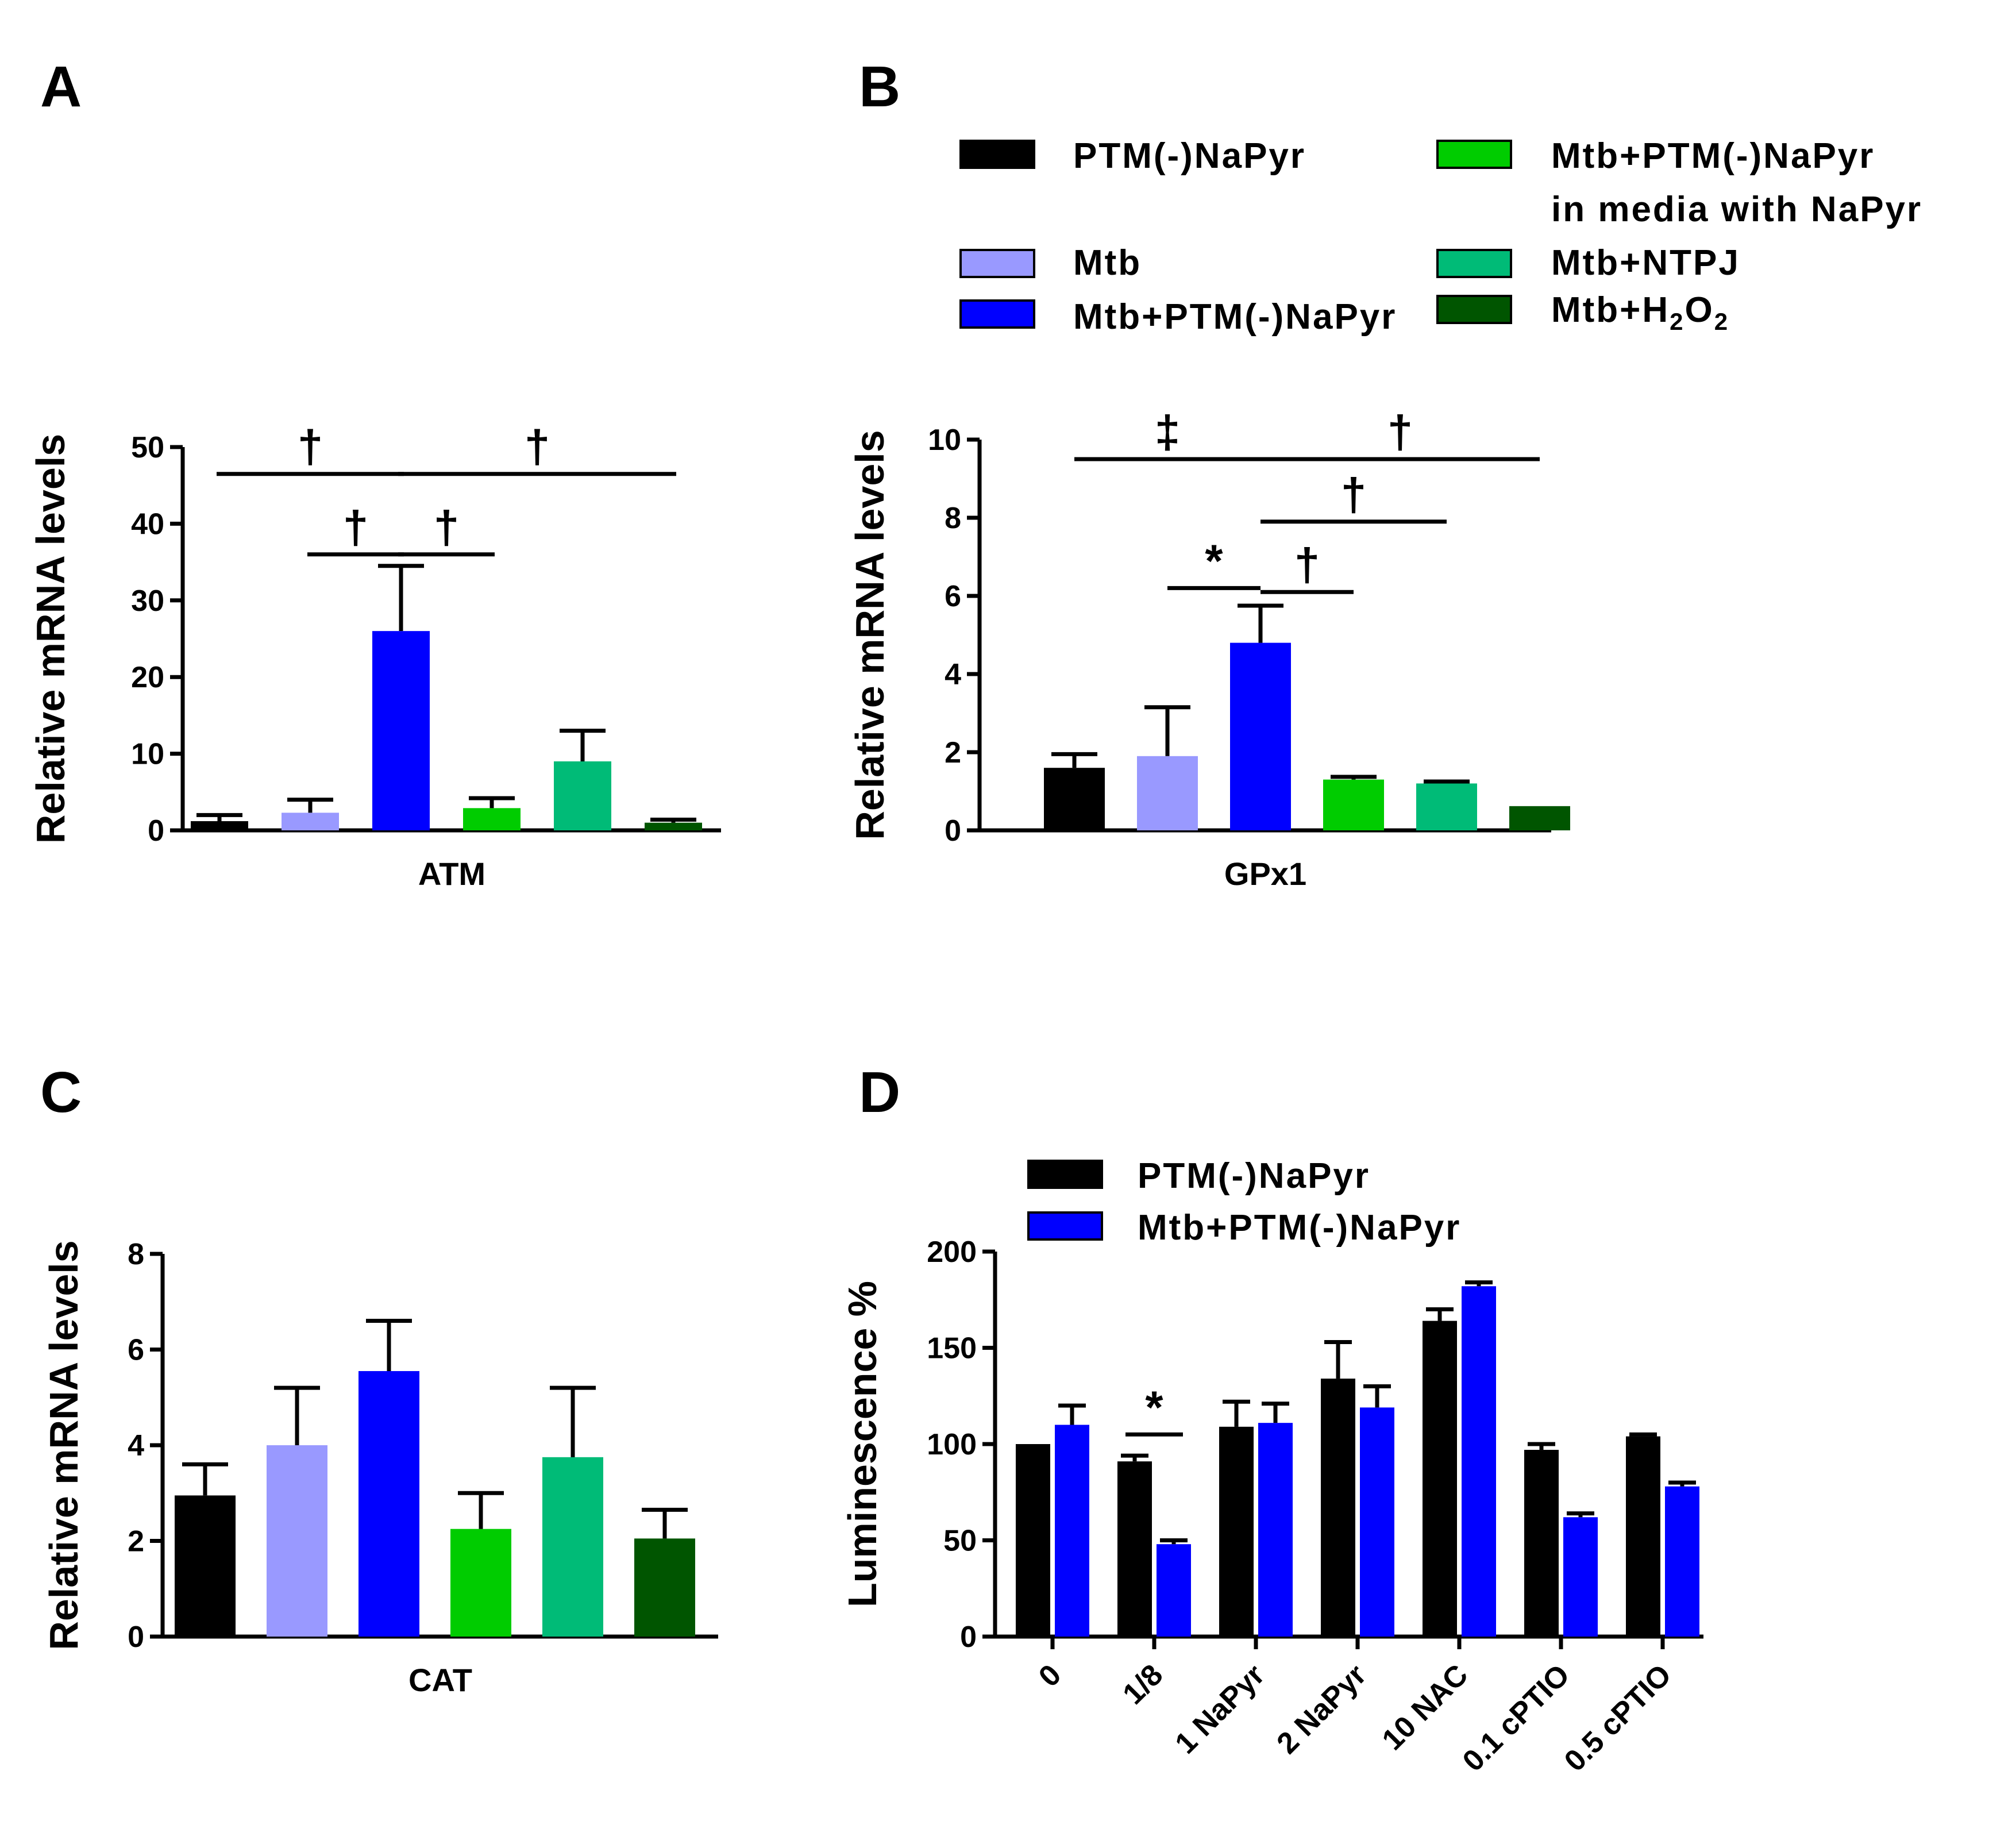  Describe the element at coordinates (1208, 649) in the screenshot. I see `chart-gpx1: 0 2 4 6 8 10 Relative mRNA levels GPx1 ‡ † † † *` at that location.